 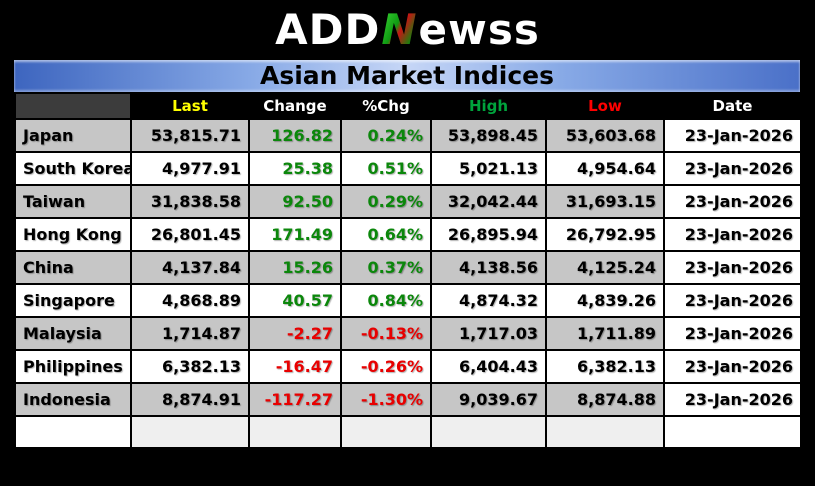 What do you see at coordinates (190, 168) in the screenshot?
I see `cell-last: 4,977.91` at bounding box center [190, 168].